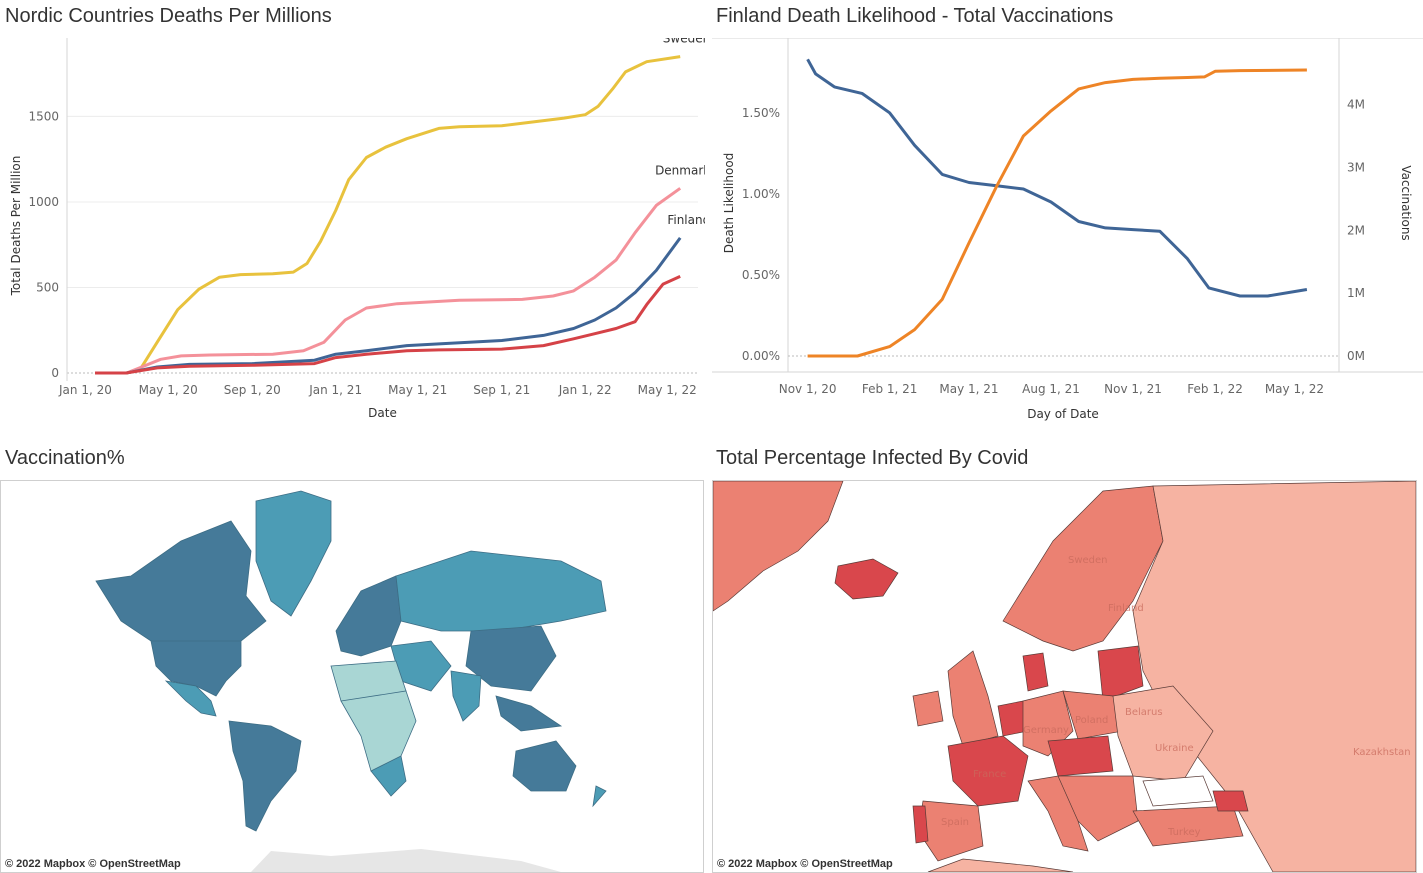 Image resolution: width=1423 pixels, height=873 pixels. What do you see at coordinates (1184, 832) in the screenshot?
I see `map-label-turkey: Turkey` at bounding box center [1184, 832].